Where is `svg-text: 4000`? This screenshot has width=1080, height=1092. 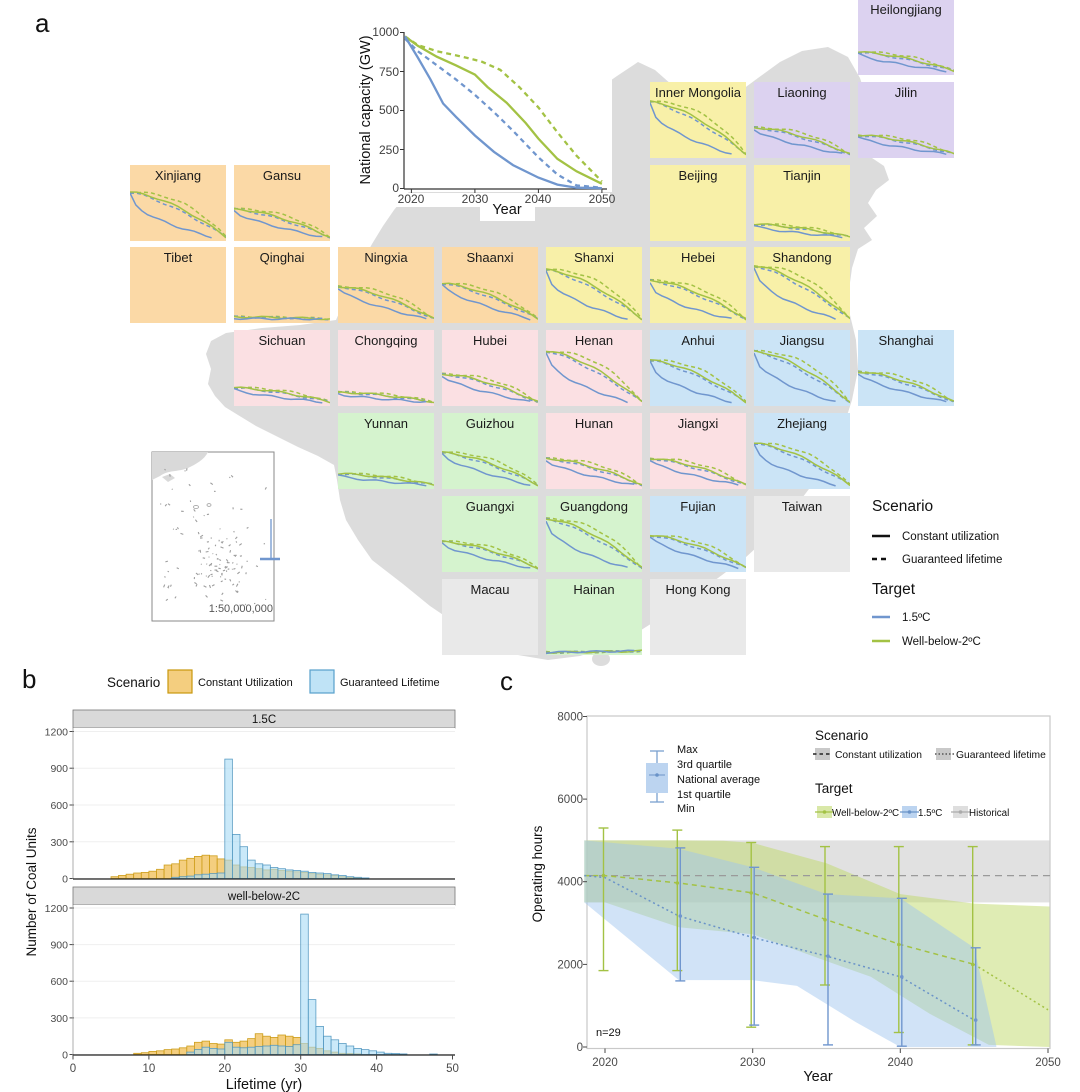 svg-text: 4000 is located at coordinates (570, 883).